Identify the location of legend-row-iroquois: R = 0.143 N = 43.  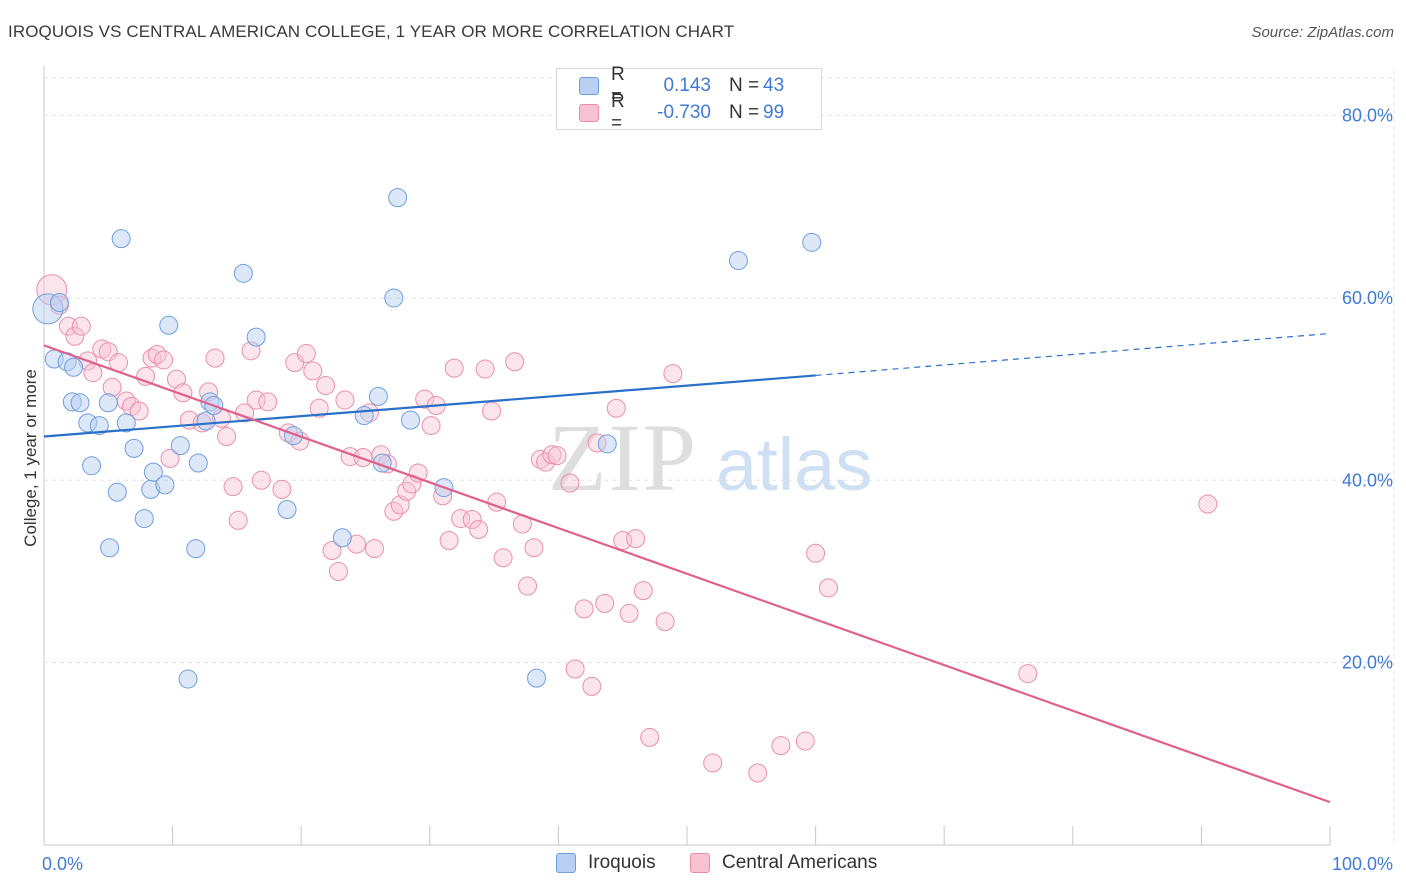
(670, 85).